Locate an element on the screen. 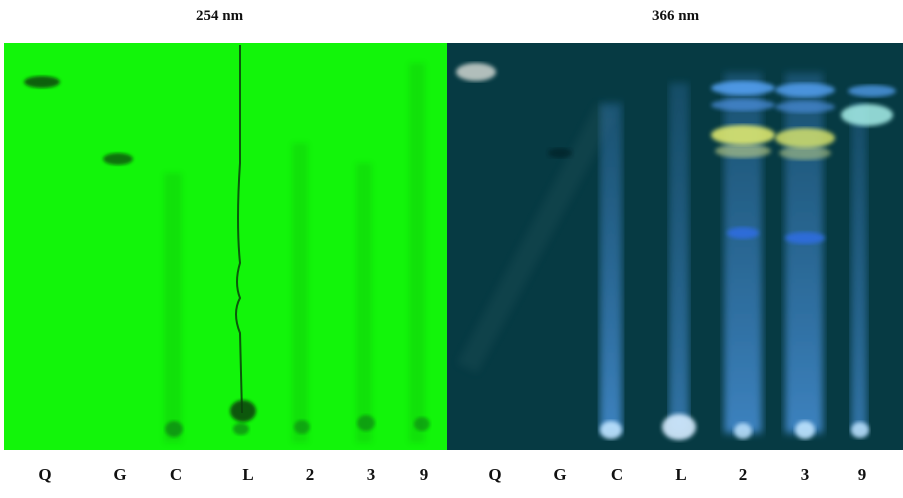  lane-label-3-254: 3 is located at coordinates (371, 474).